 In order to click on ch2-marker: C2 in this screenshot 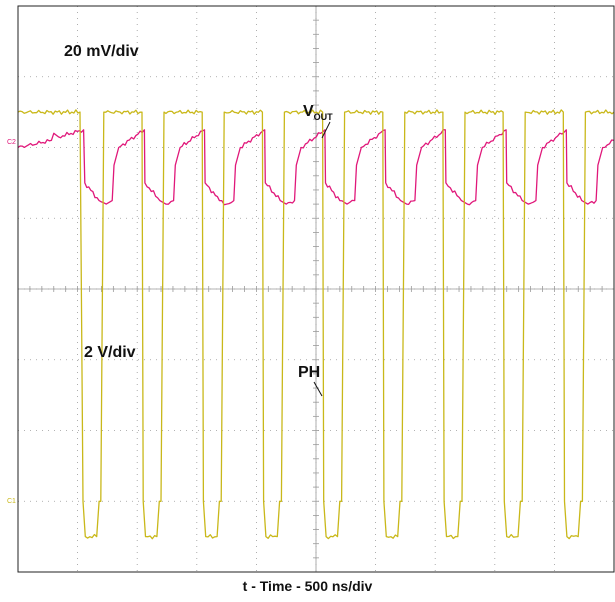, I will do `click(11, 142)`.